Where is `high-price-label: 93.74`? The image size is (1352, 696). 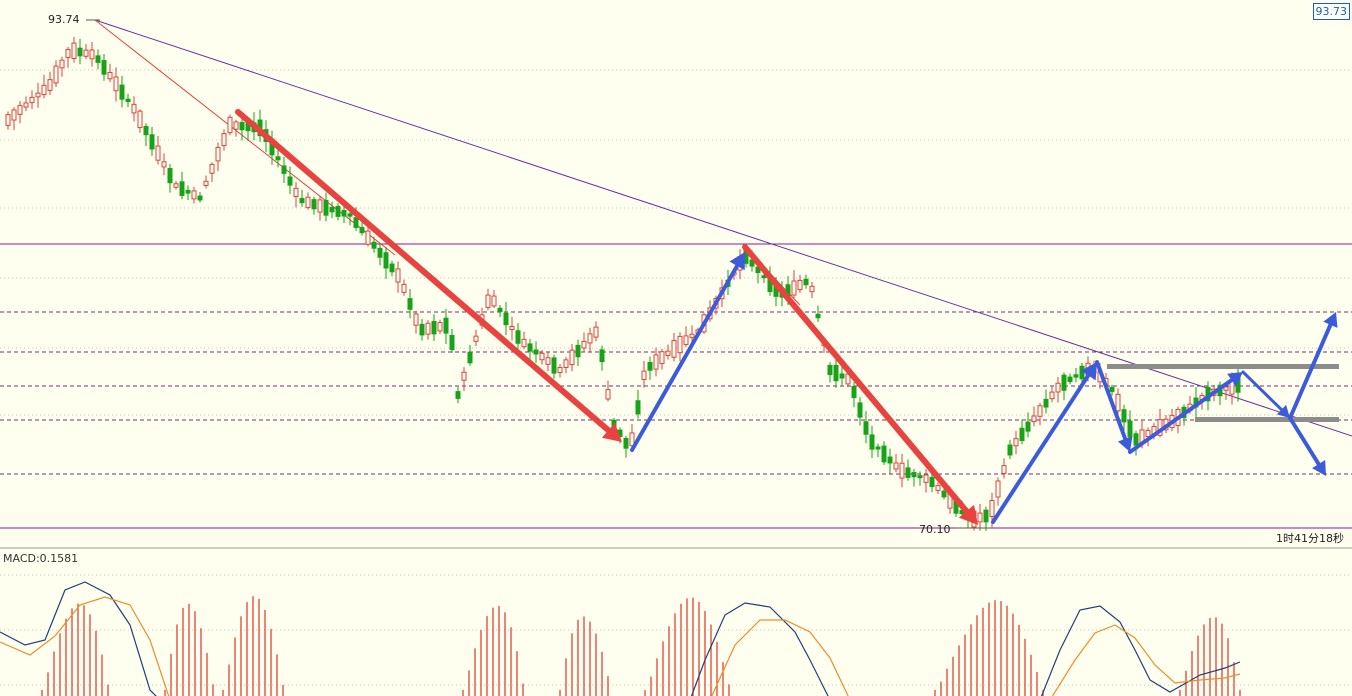 high-price-label: 93.74 is located at coordinates (64, 19).